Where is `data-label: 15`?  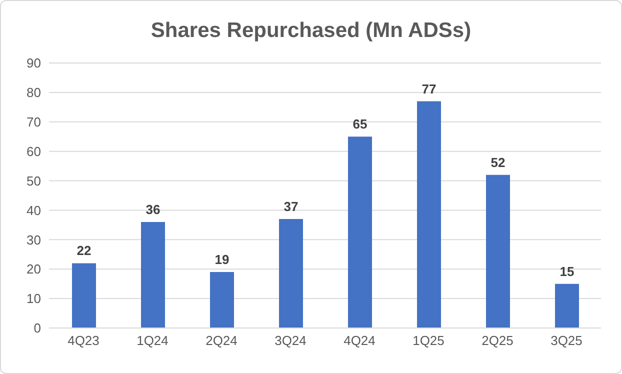 data-label: 15 is located at coordinates (567, 271).